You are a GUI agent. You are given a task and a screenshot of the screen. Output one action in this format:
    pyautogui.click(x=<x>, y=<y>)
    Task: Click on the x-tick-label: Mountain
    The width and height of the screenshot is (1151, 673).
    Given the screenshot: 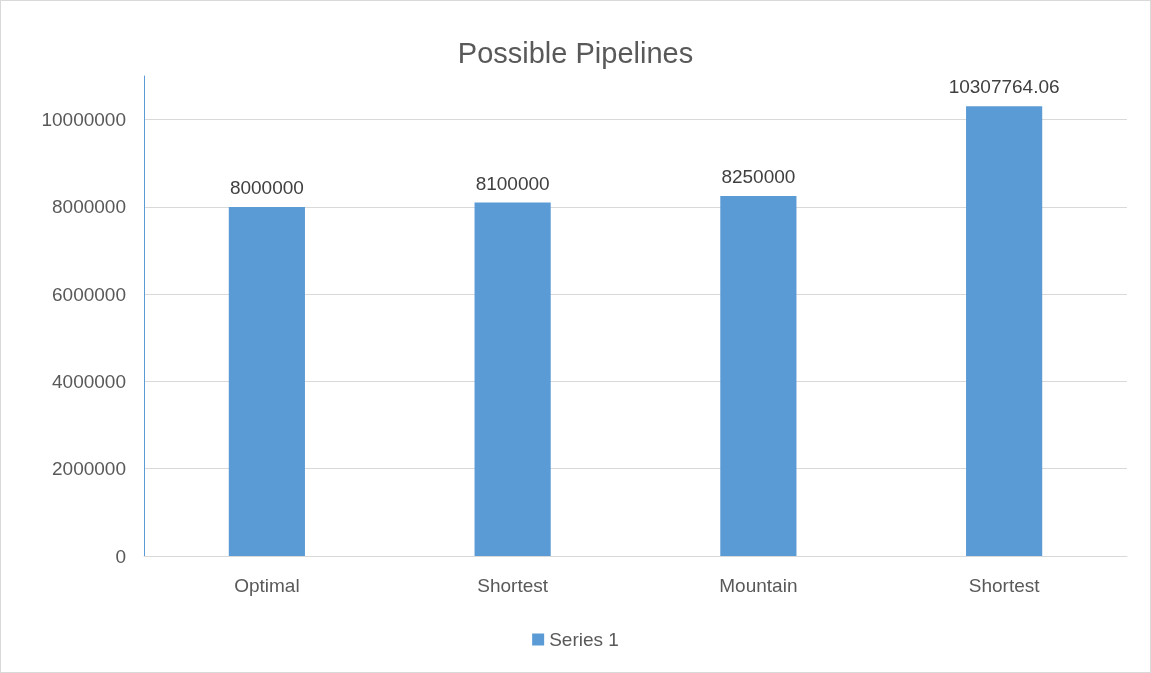 What is the action you would take?
    pyautogui.click(x=758, y=585)
    